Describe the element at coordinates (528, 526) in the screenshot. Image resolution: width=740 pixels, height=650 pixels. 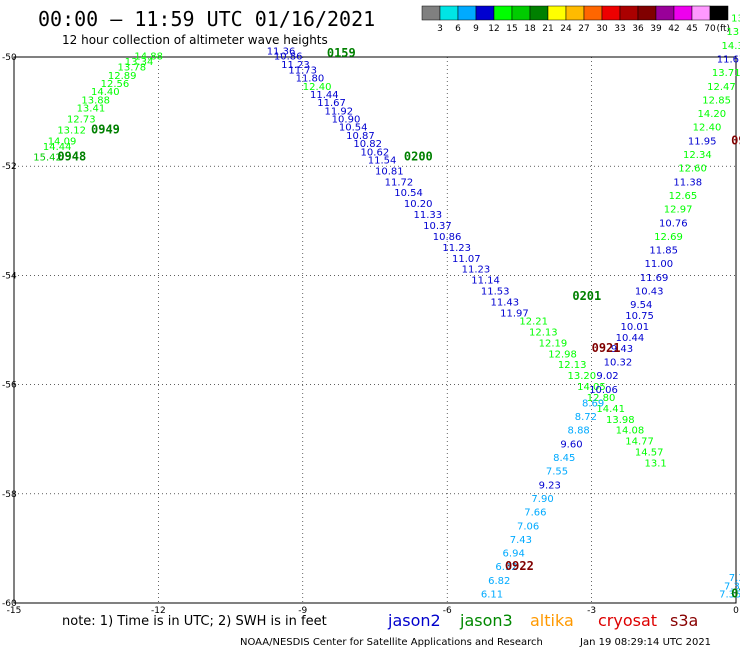
I see `swh-data-label: 7.06` at that location.